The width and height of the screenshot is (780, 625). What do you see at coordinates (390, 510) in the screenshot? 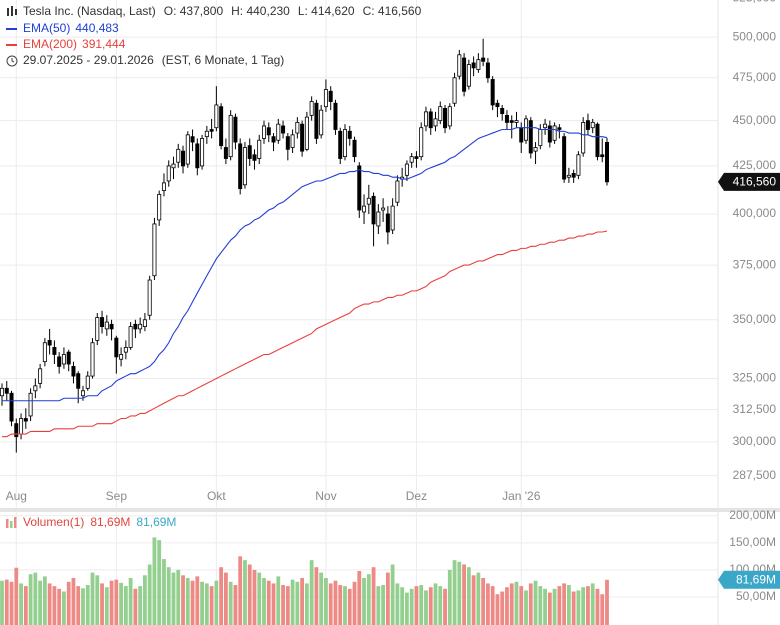
I see `panel-separator` at bounding box center [390, 510].